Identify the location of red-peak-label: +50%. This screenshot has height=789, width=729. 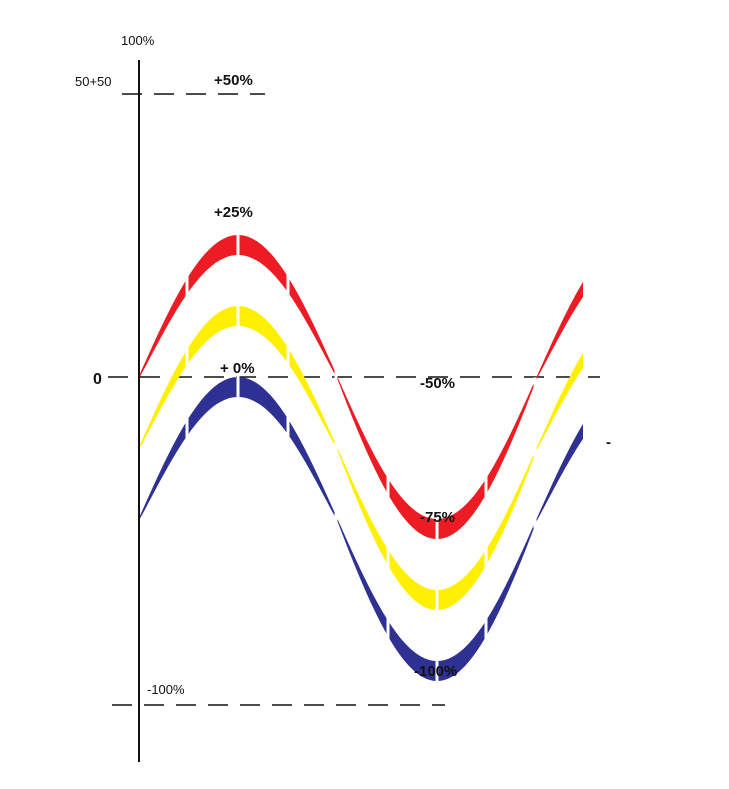
(233, 80).